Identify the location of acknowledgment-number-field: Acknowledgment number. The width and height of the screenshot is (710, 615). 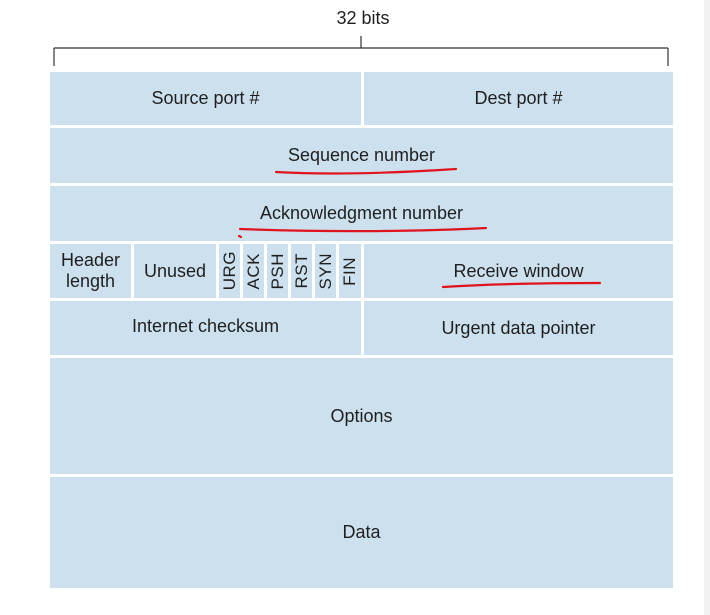
(361, 213).